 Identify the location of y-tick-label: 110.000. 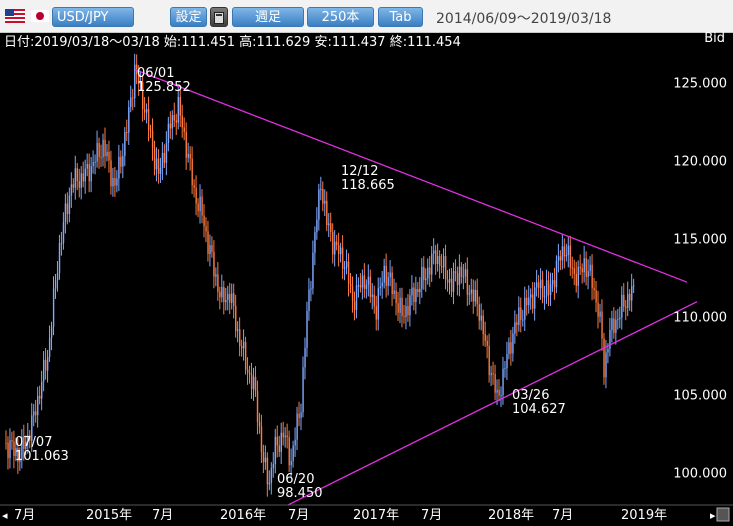
(700, 317).